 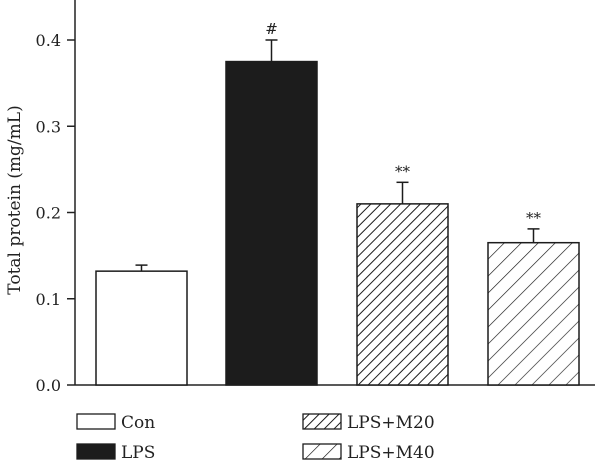 I want to click on legend-label: LPS, so click(x=138, y=453).